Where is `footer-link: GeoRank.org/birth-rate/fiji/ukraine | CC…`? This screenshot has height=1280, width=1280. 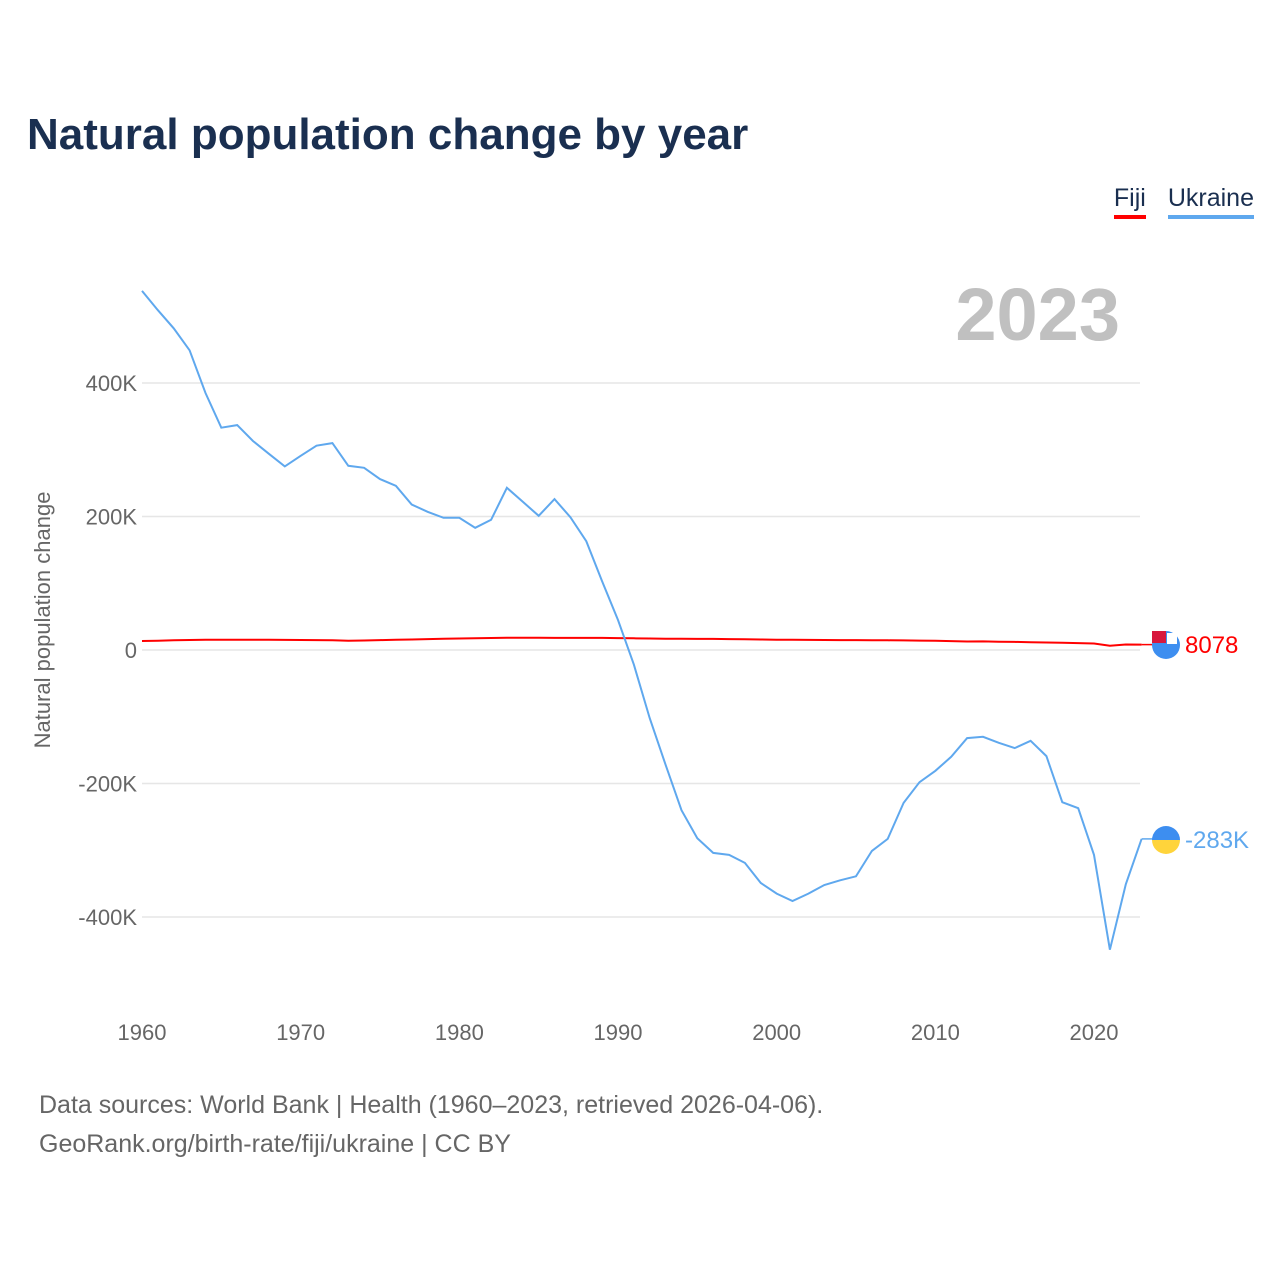
footer-link: GeoRank.org/birth-rate/fiji/ukraine | CC… is located at coordinates (275, 1144).